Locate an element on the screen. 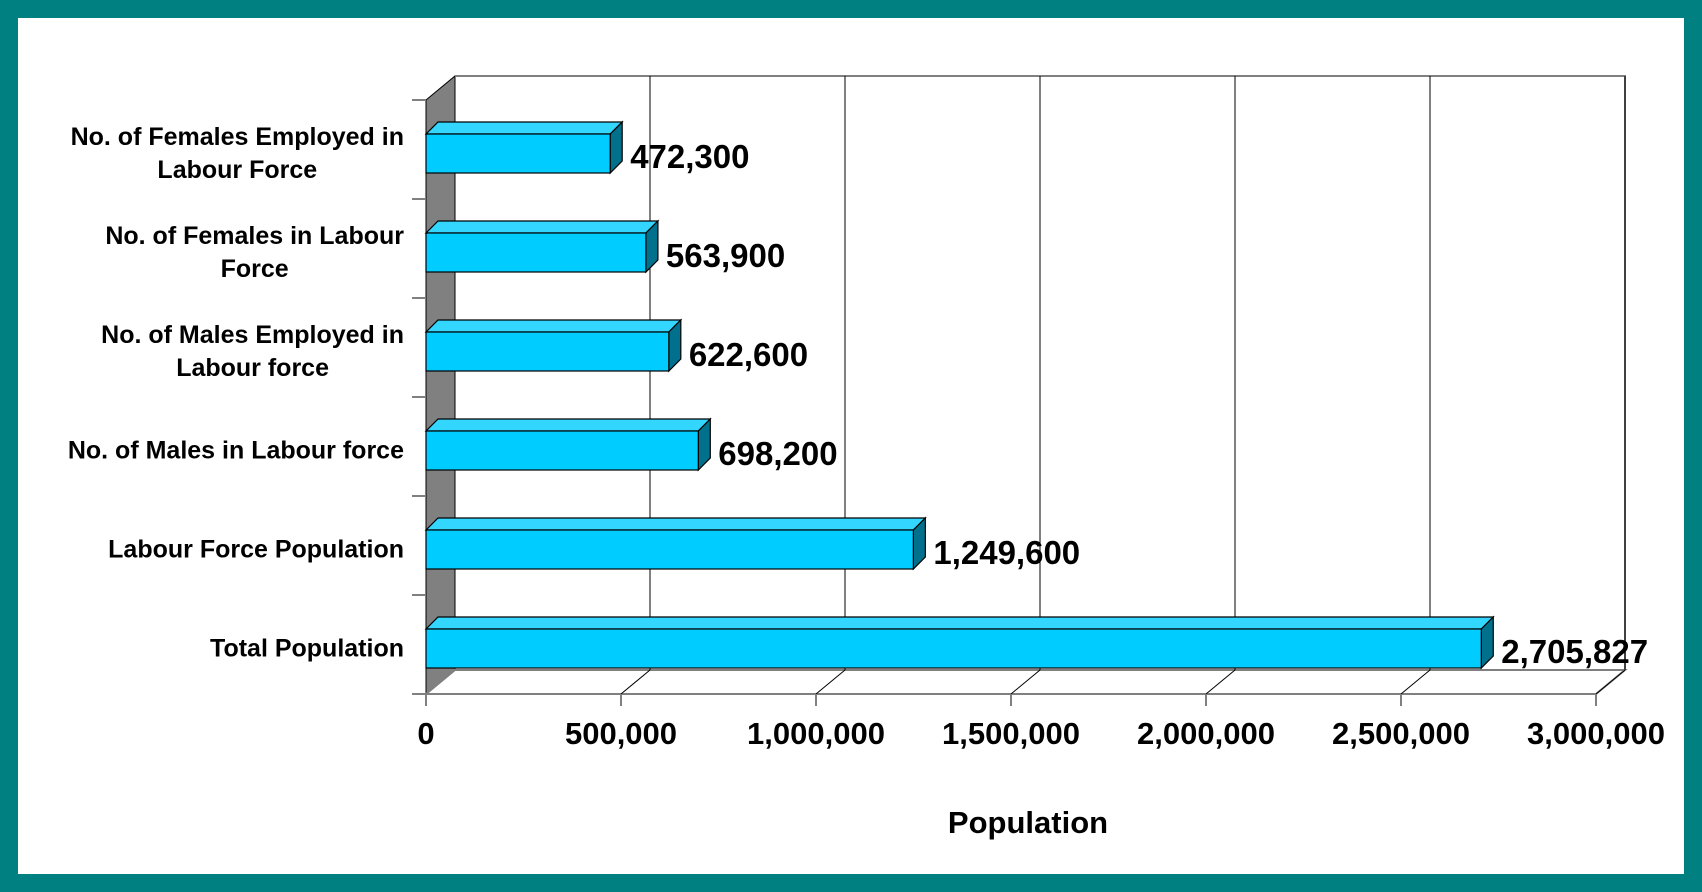 The image size is (1702, 892). x-tick-label: 3,000,000 is located at coordinates (1596, 733).